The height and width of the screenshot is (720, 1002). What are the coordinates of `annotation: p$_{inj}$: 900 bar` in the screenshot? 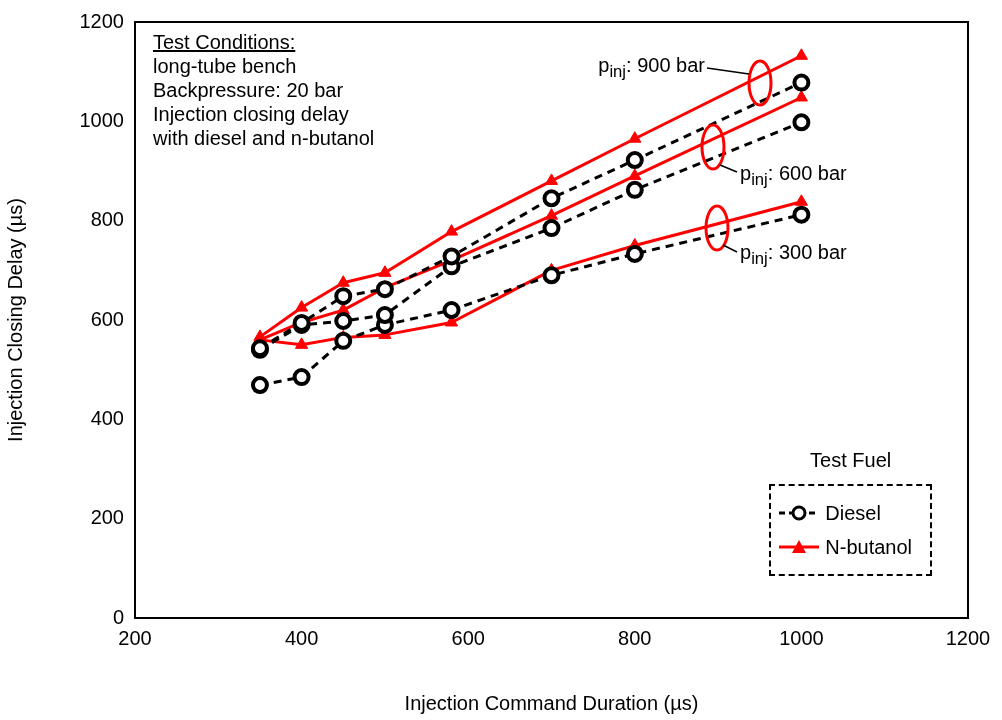 It's located at (651, 68).